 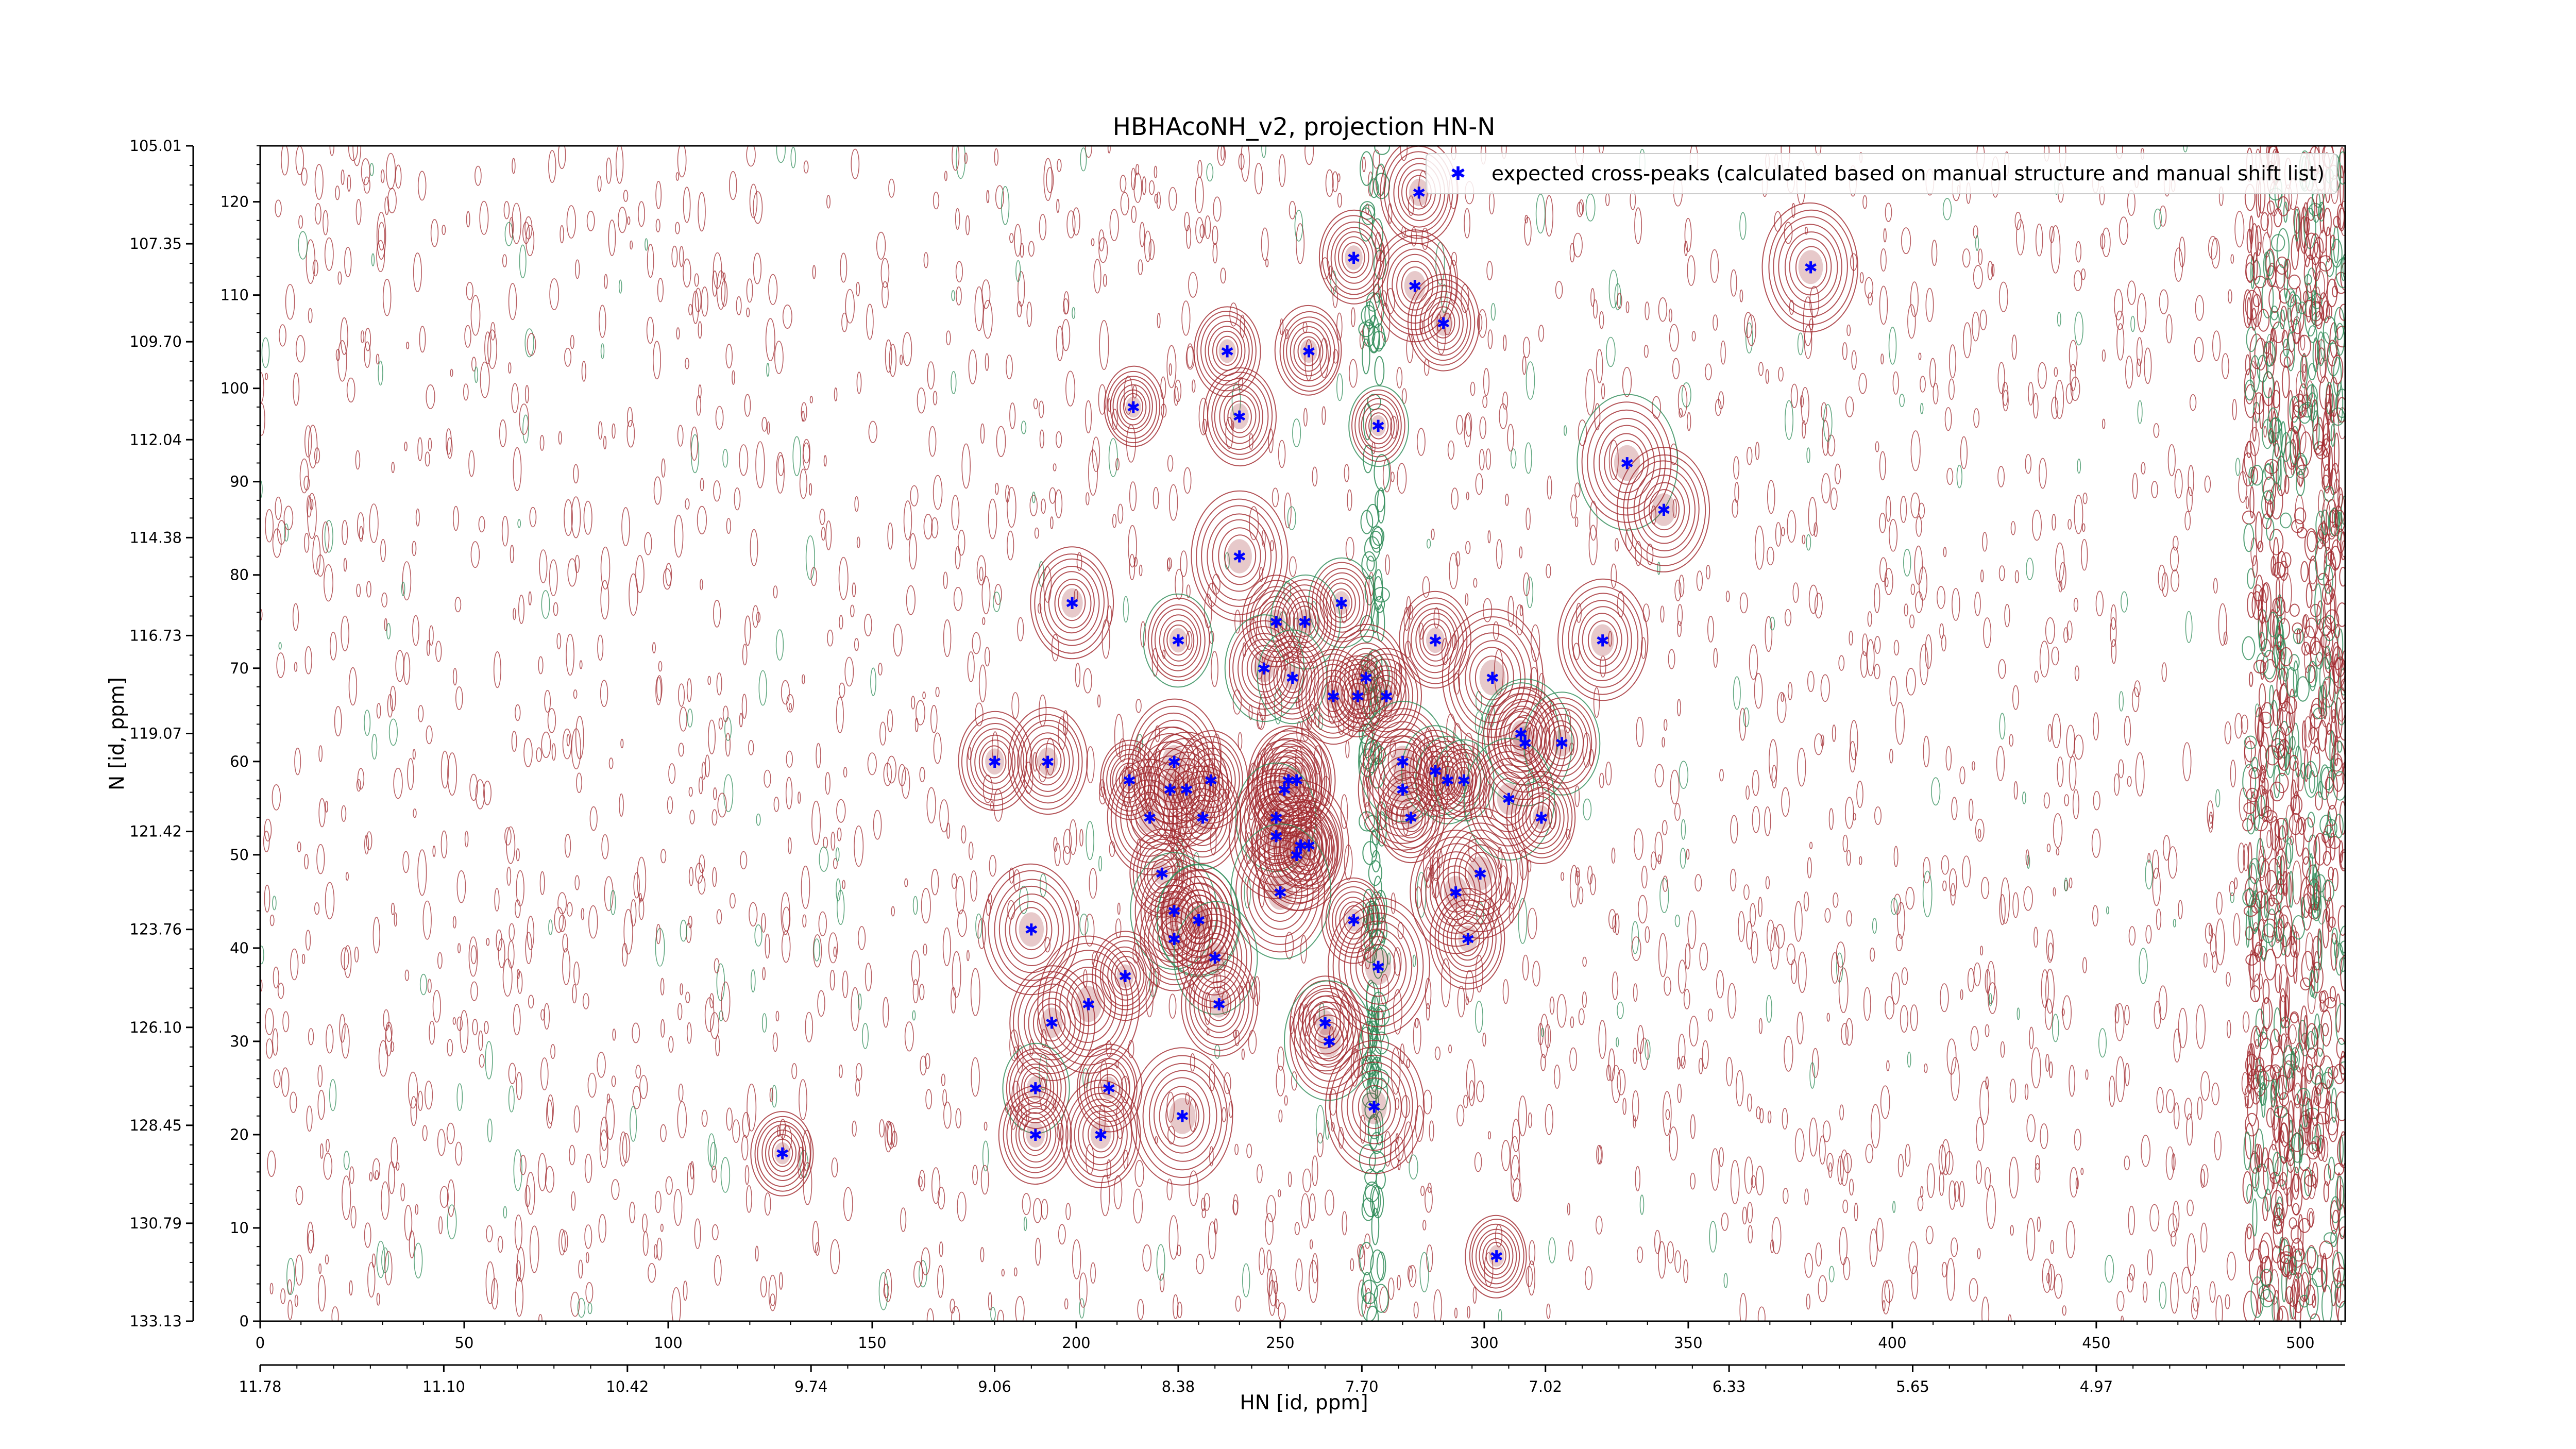 I want to click on x-tick-label: 500, so click(x=2300, y=1343).